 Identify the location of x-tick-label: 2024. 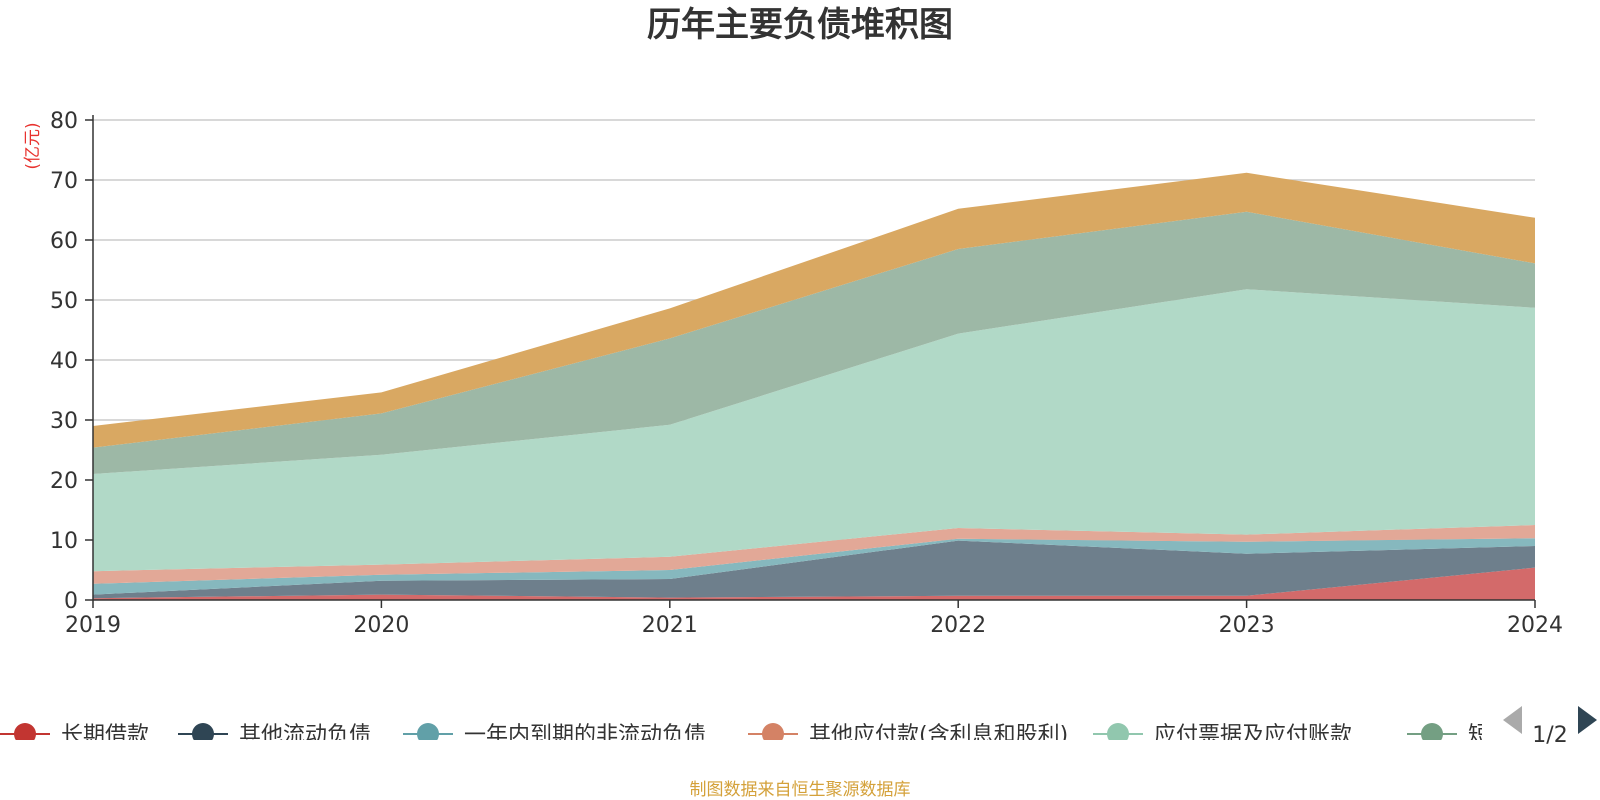
(1535, 625).